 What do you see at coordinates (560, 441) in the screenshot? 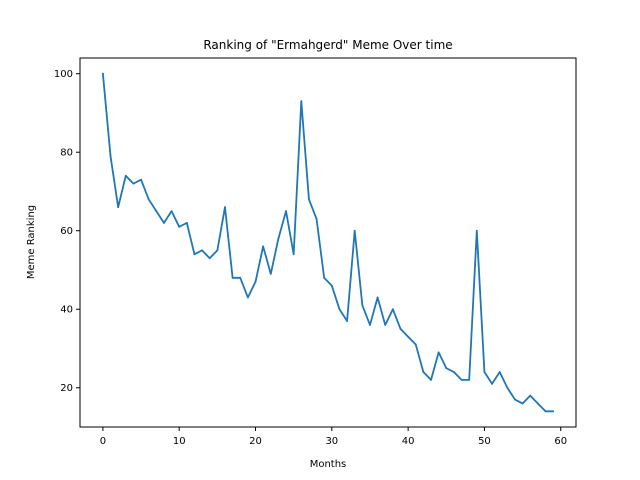
I see `x-tick-label: 60` at bounding box center [560, 441].